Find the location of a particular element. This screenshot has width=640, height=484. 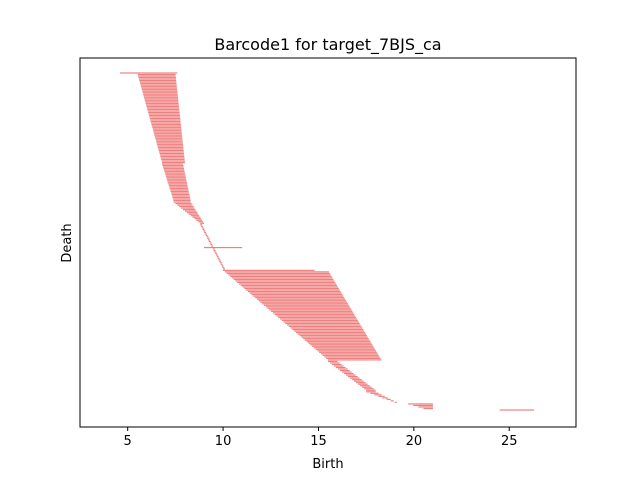

x-tick-label: 5 is located at coordinates (128, 441).